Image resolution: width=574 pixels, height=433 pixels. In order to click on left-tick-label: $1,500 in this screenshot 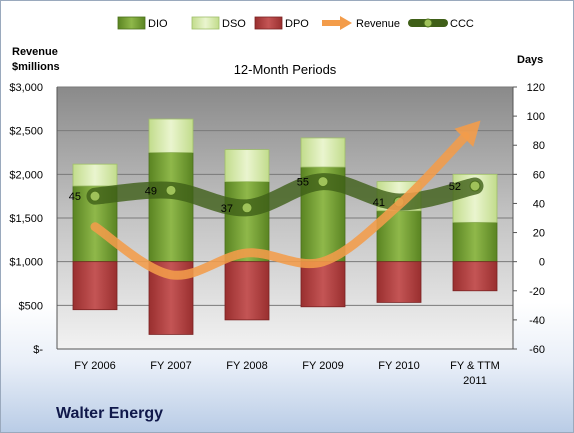, I will do `click(26, 219)`.